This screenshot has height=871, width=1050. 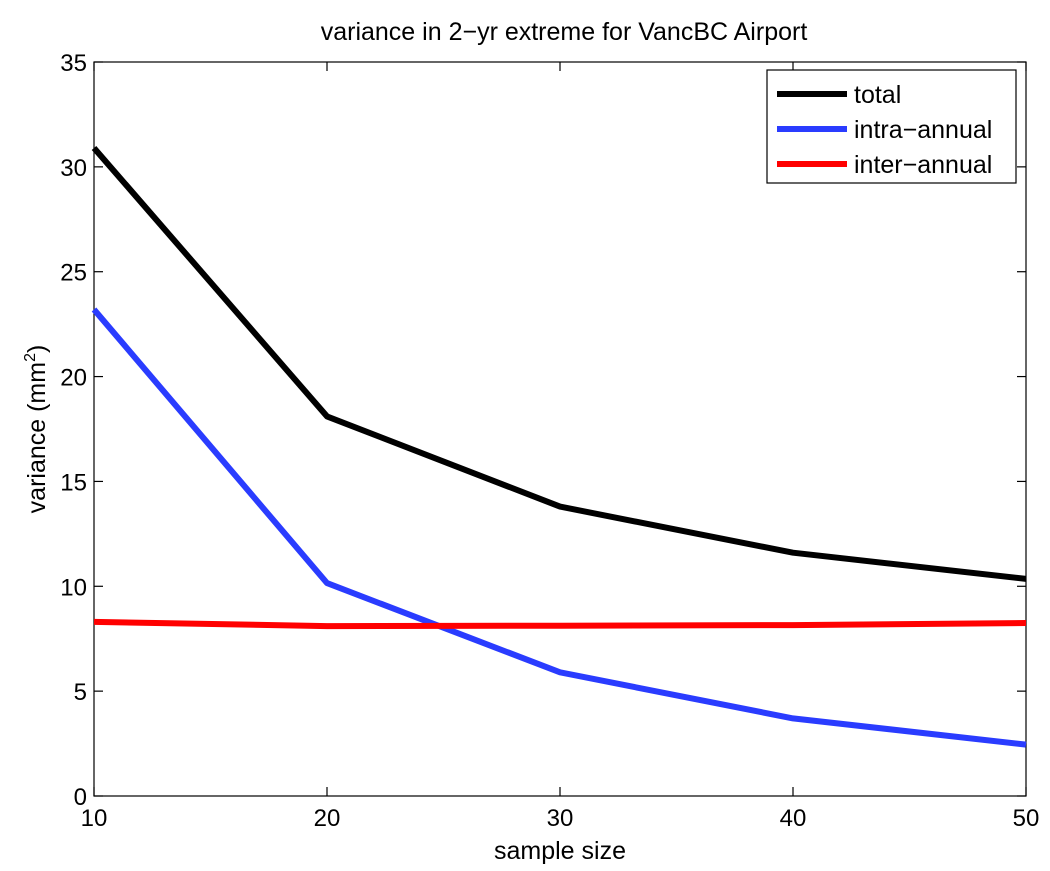 What do you see at coordinates (73, 587) in the screenshot?
I see `y-tick-label: 10` at bounding box center [73, 587].